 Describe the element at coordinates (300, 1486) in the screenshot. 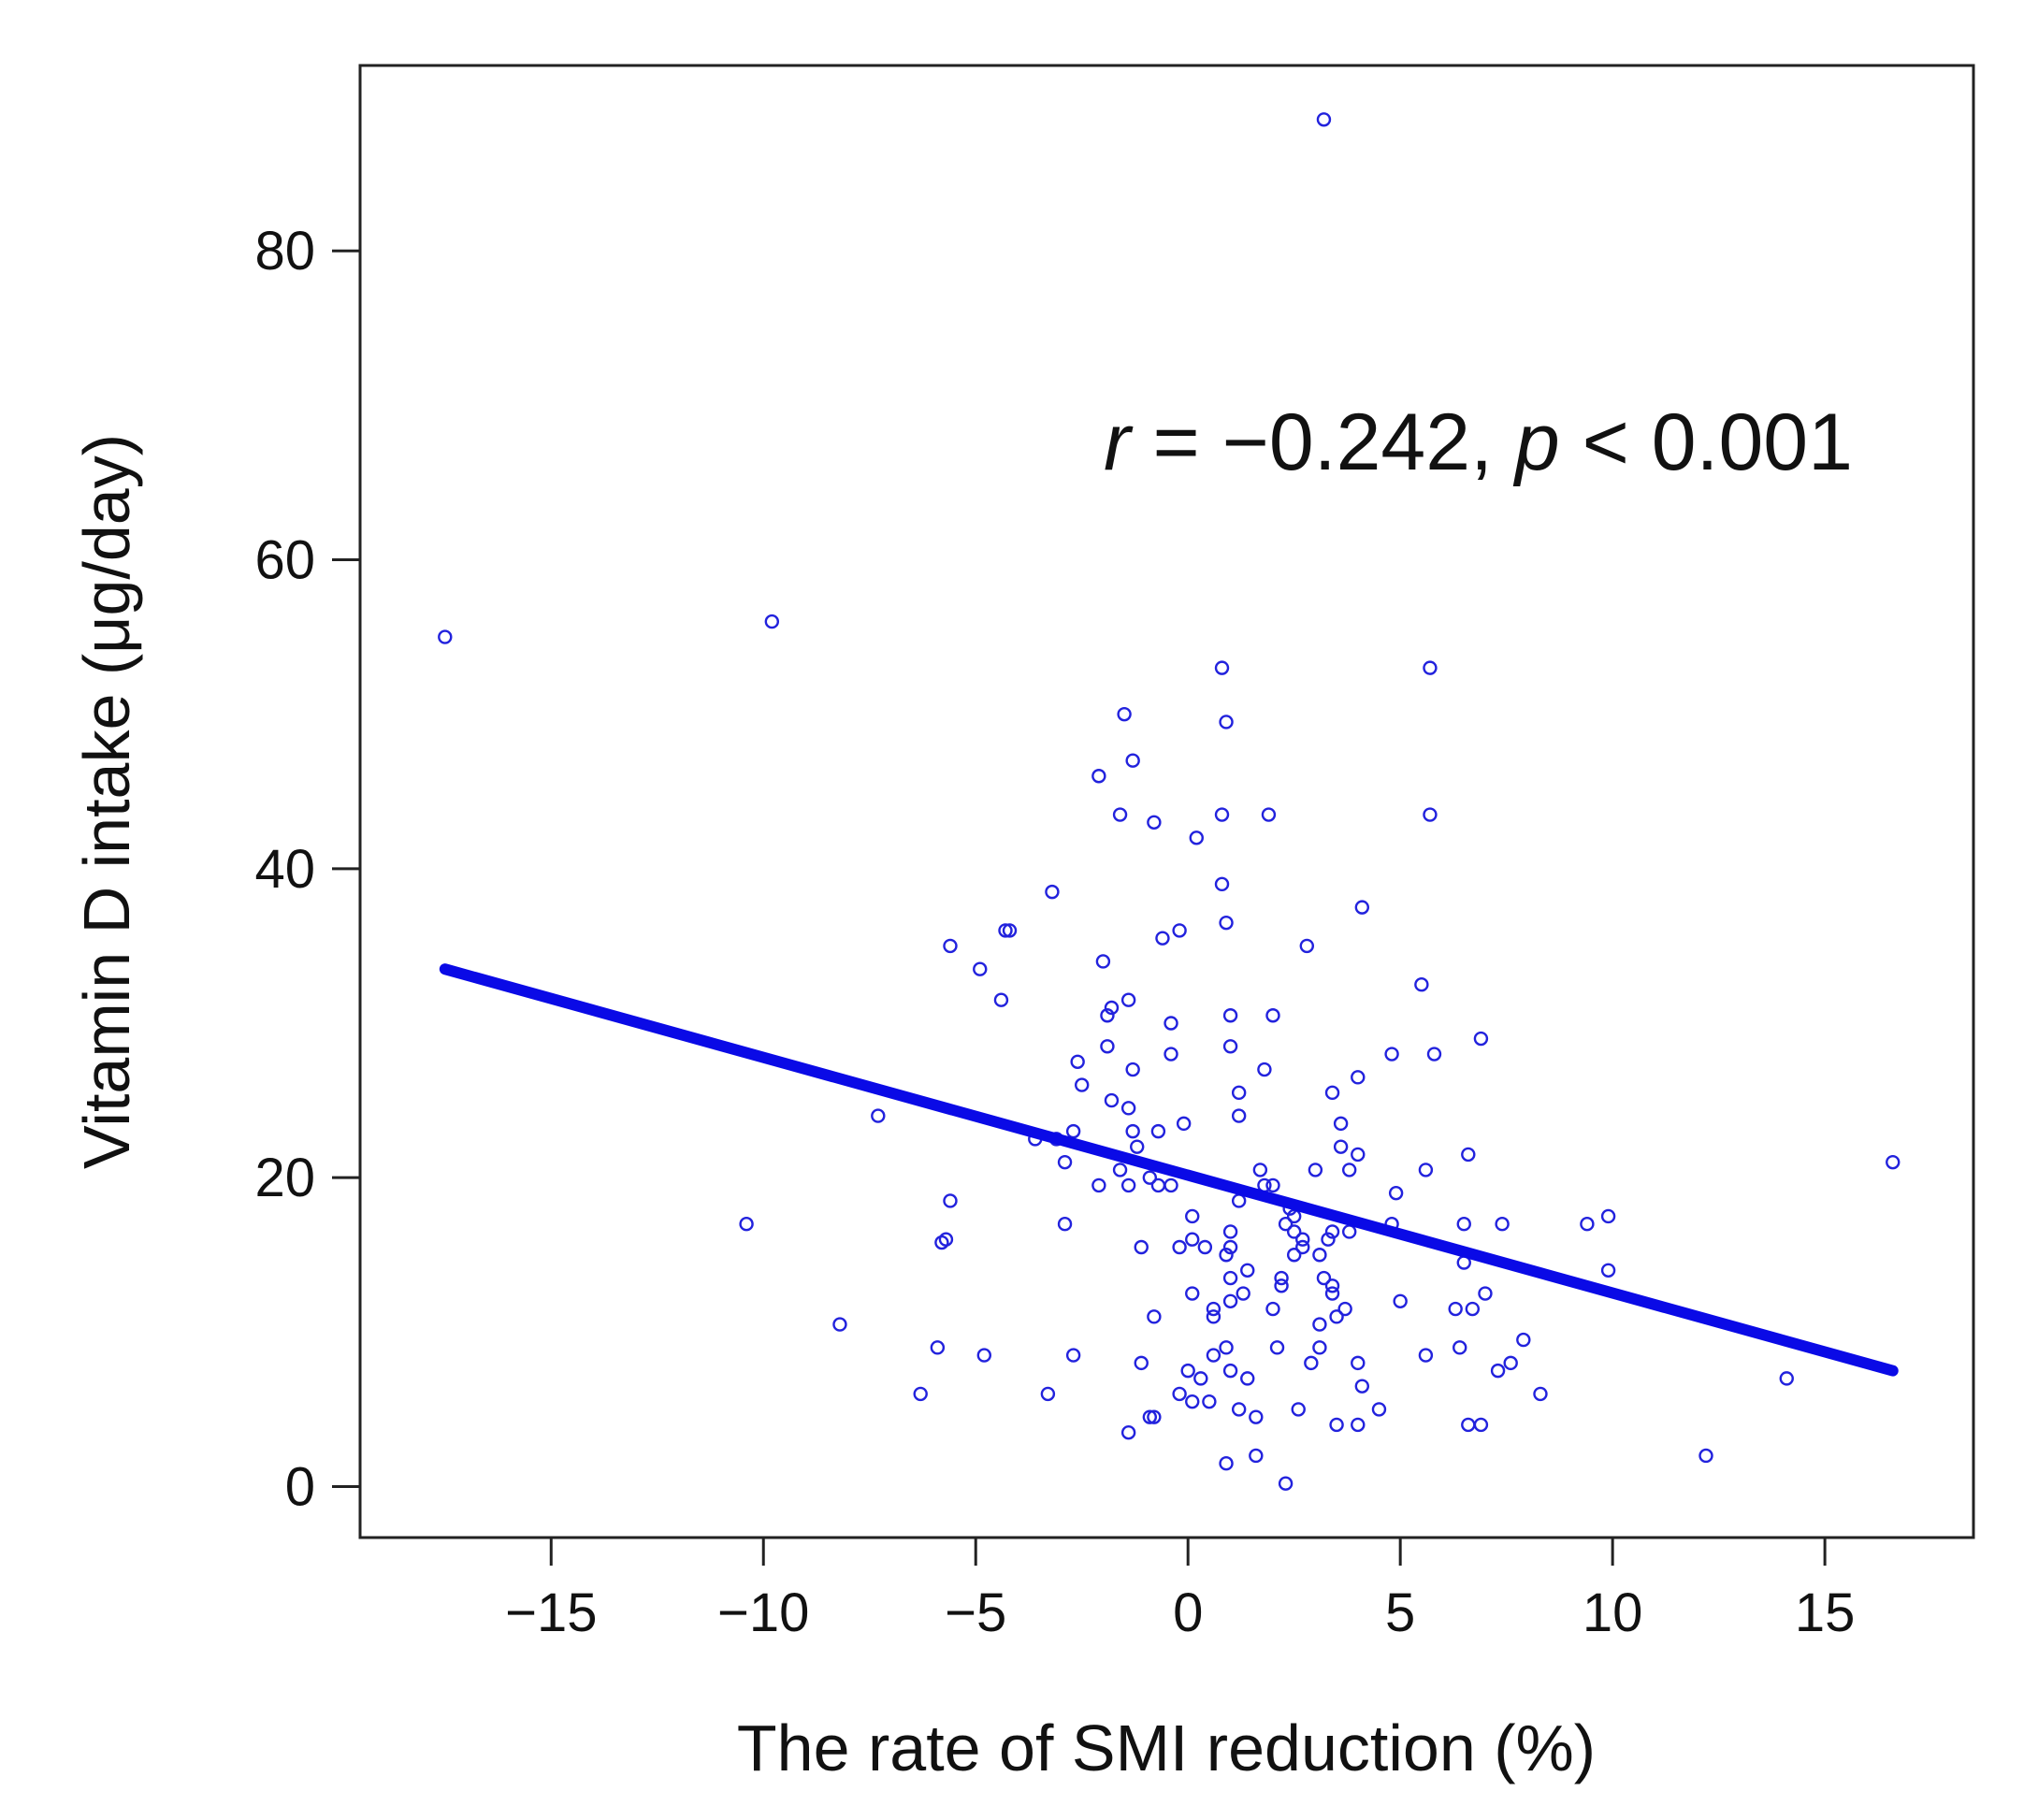

I see `y-tick-label-0: 0` at that location.